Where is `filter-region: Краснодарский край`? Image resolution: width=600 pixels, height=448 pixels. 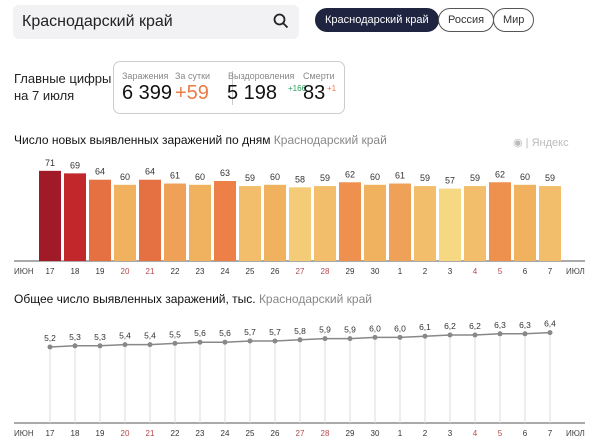
filter-region: Краснодарский край is located at coordinates (377, 20).